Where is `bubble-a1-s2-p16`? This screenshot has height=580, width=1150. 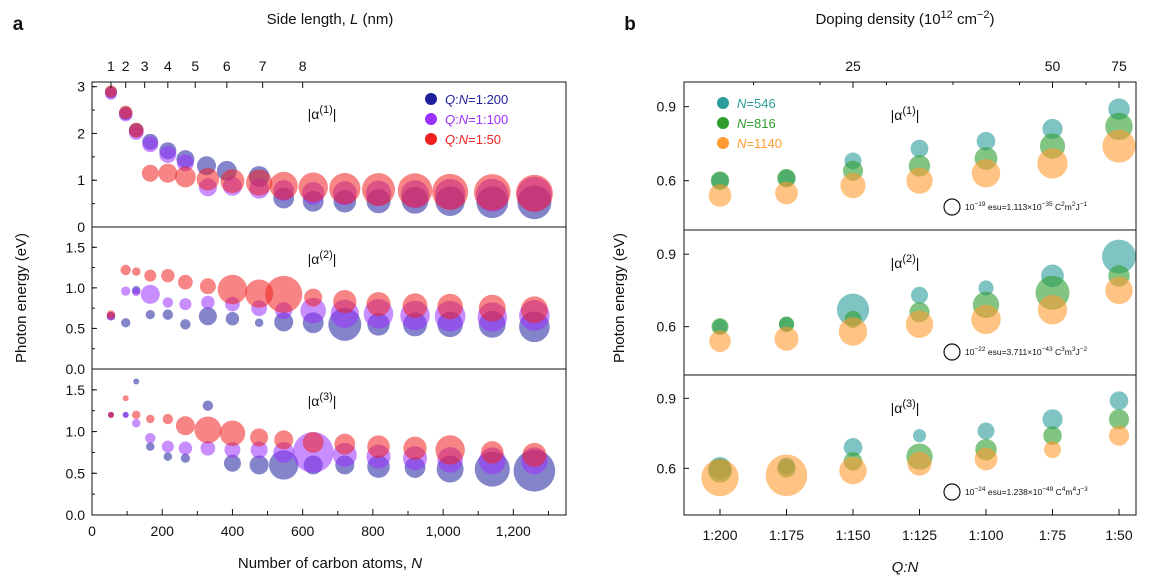
bubble-a1-s2-p16 is located at coordinates (534, 193).